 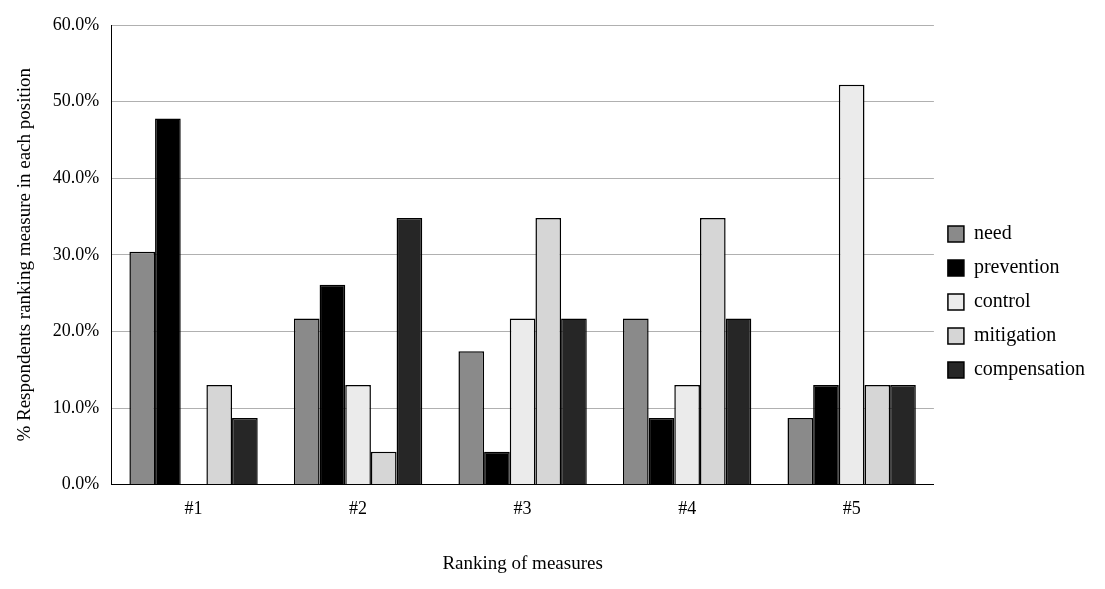 What do you see at coordinates (76, 253) in the screenshot?
I see `y-tick-label: 30.0%` at bounding box center [76, 253].